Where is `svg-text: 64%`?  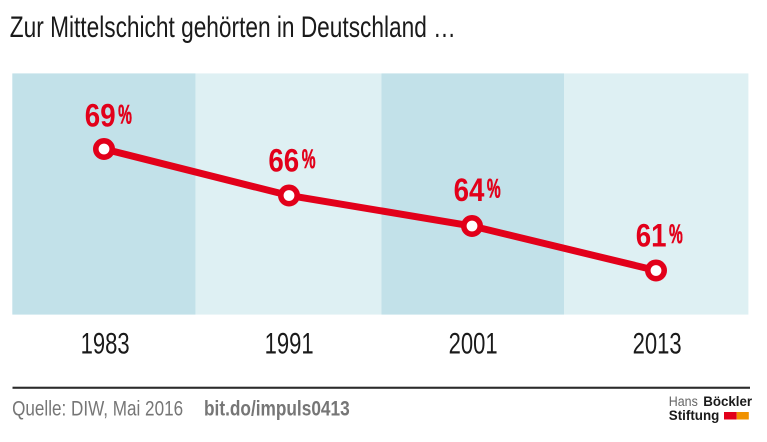 svg-text: 64% is located at coordinates (477, 190).